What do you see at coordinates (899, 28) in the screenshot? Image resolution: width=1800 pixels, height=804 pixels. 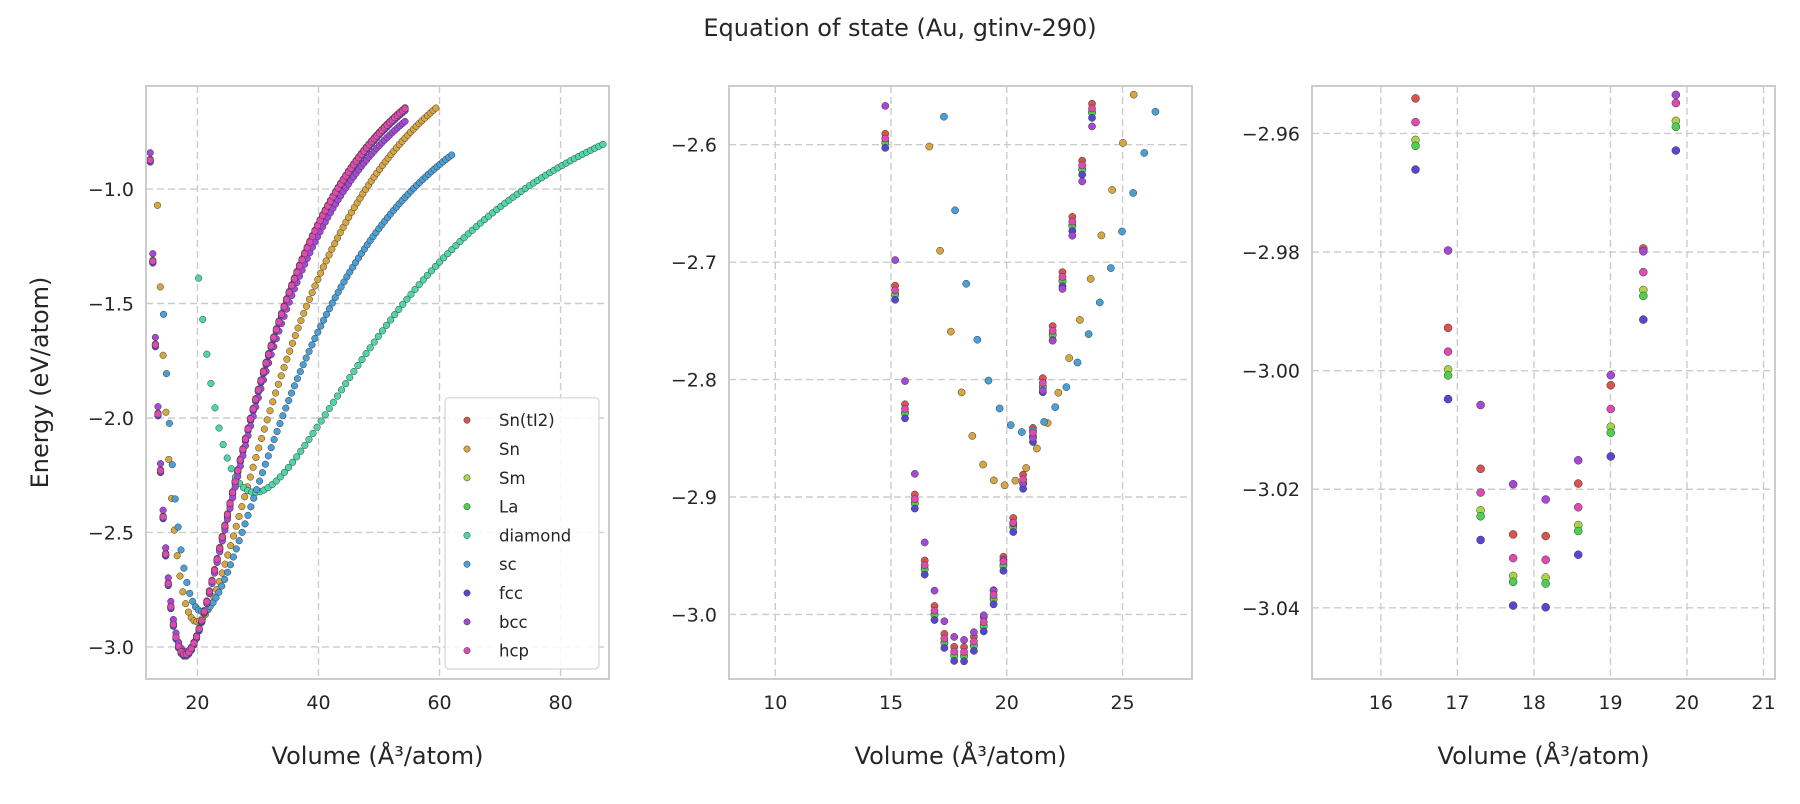 I see `figure-title: Equation of state (Au, gtinv-290)` at bounding box center [899, 28].